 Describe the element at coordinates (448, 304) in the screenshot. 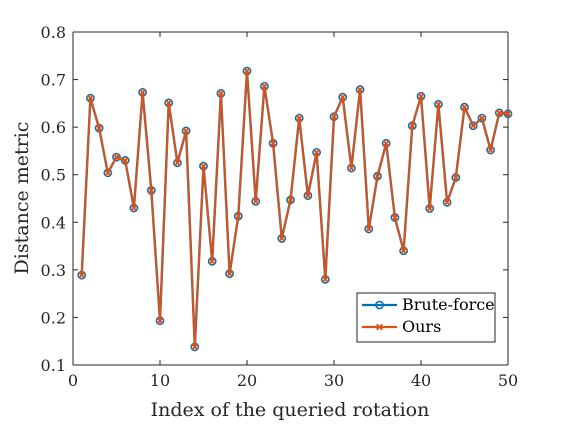

I see `legend-label: Brute-force` at that location.